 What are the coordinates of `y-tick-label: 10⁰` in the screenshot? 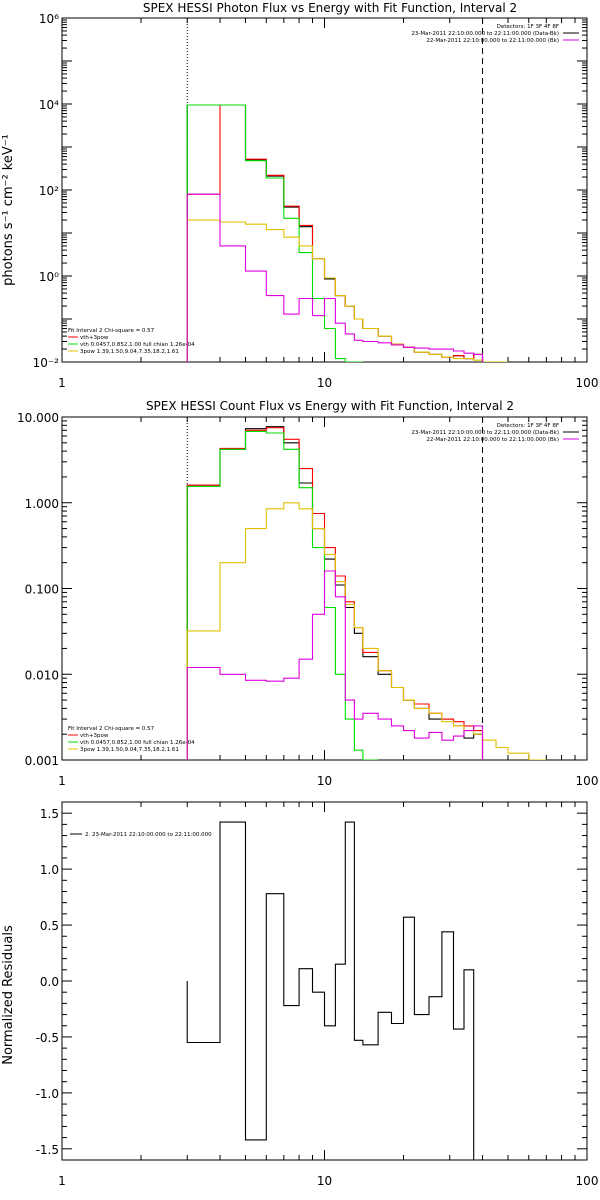 It's located at (49, 277).